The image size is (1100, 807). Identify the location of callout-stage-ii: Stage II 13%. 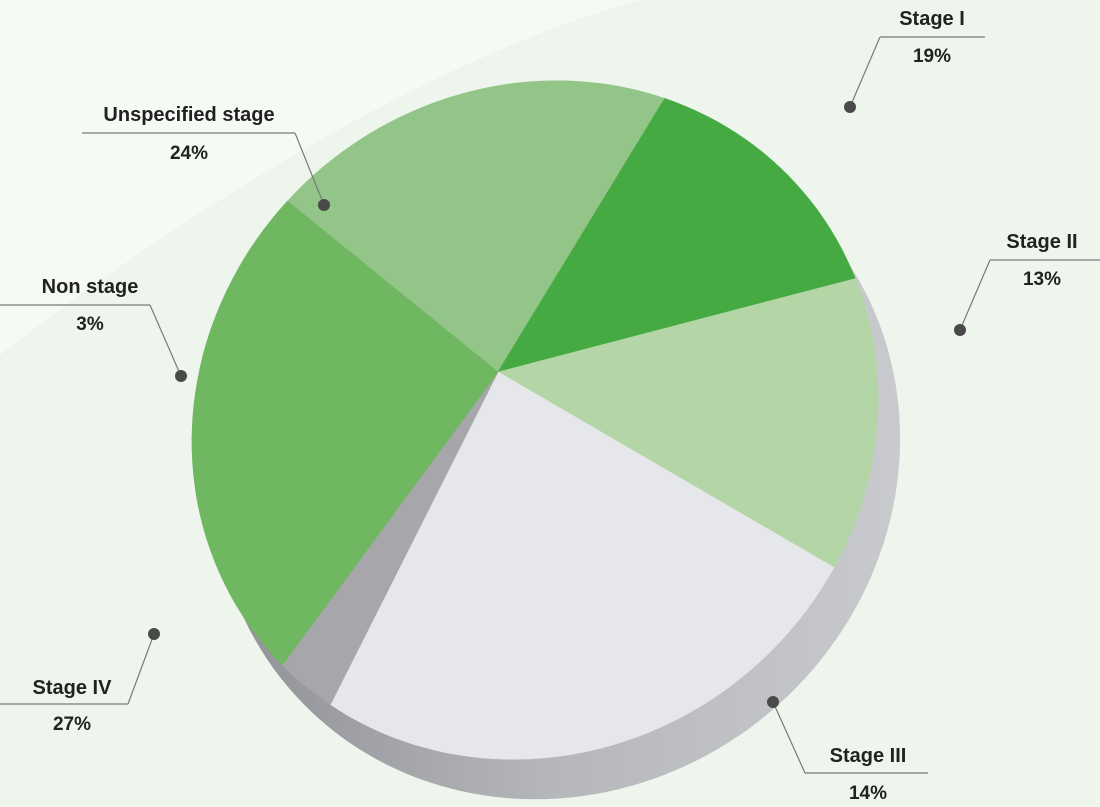
(1027, 283).